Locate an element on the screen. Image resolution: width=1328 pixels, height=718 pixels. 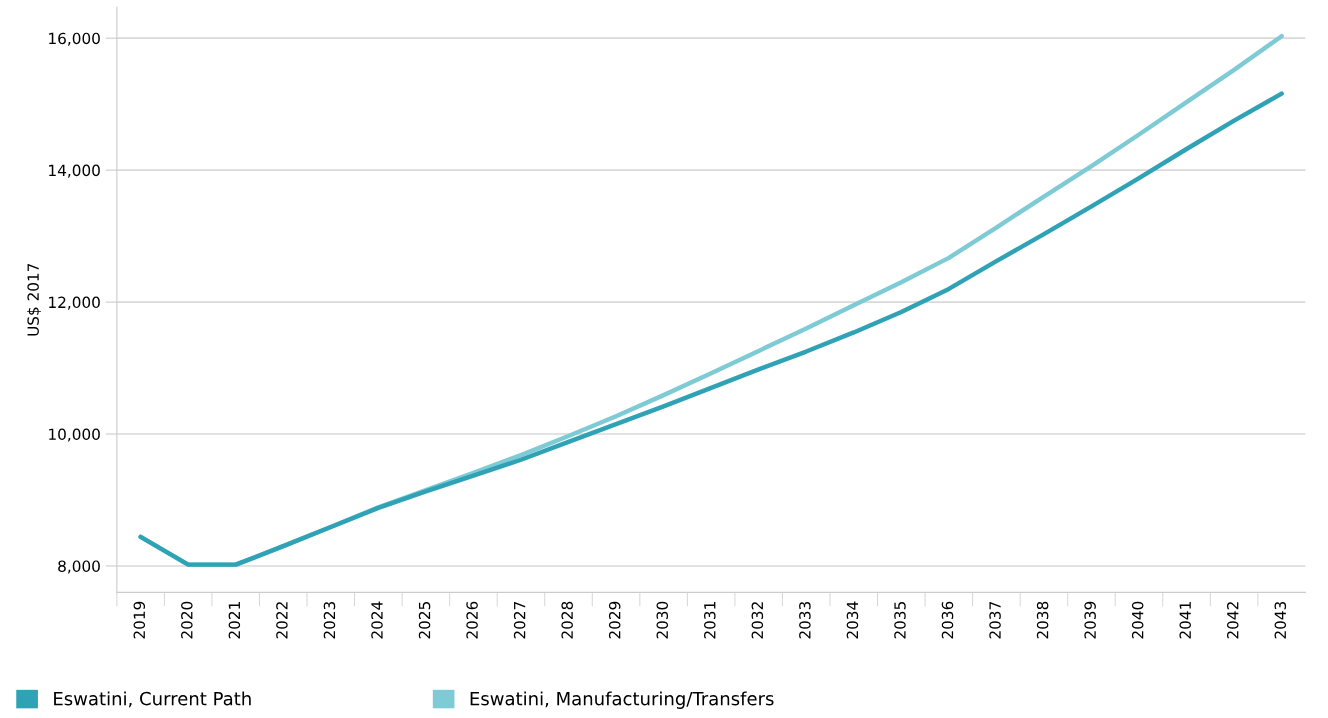
x-tick-label: 2031 is located at coordinates (710, 620).